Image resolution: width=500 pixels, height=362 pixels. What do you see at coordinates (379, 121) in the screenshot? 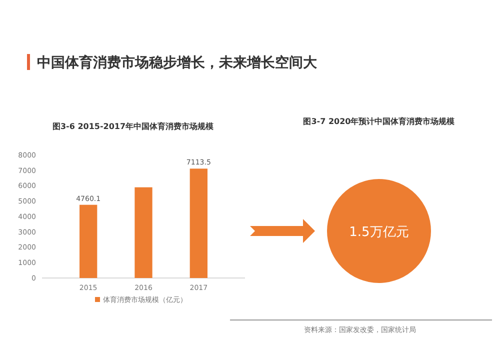
I see `text: 图3-7 2020年预计中国体育消费市场规模` at bounding box center [379, 121].